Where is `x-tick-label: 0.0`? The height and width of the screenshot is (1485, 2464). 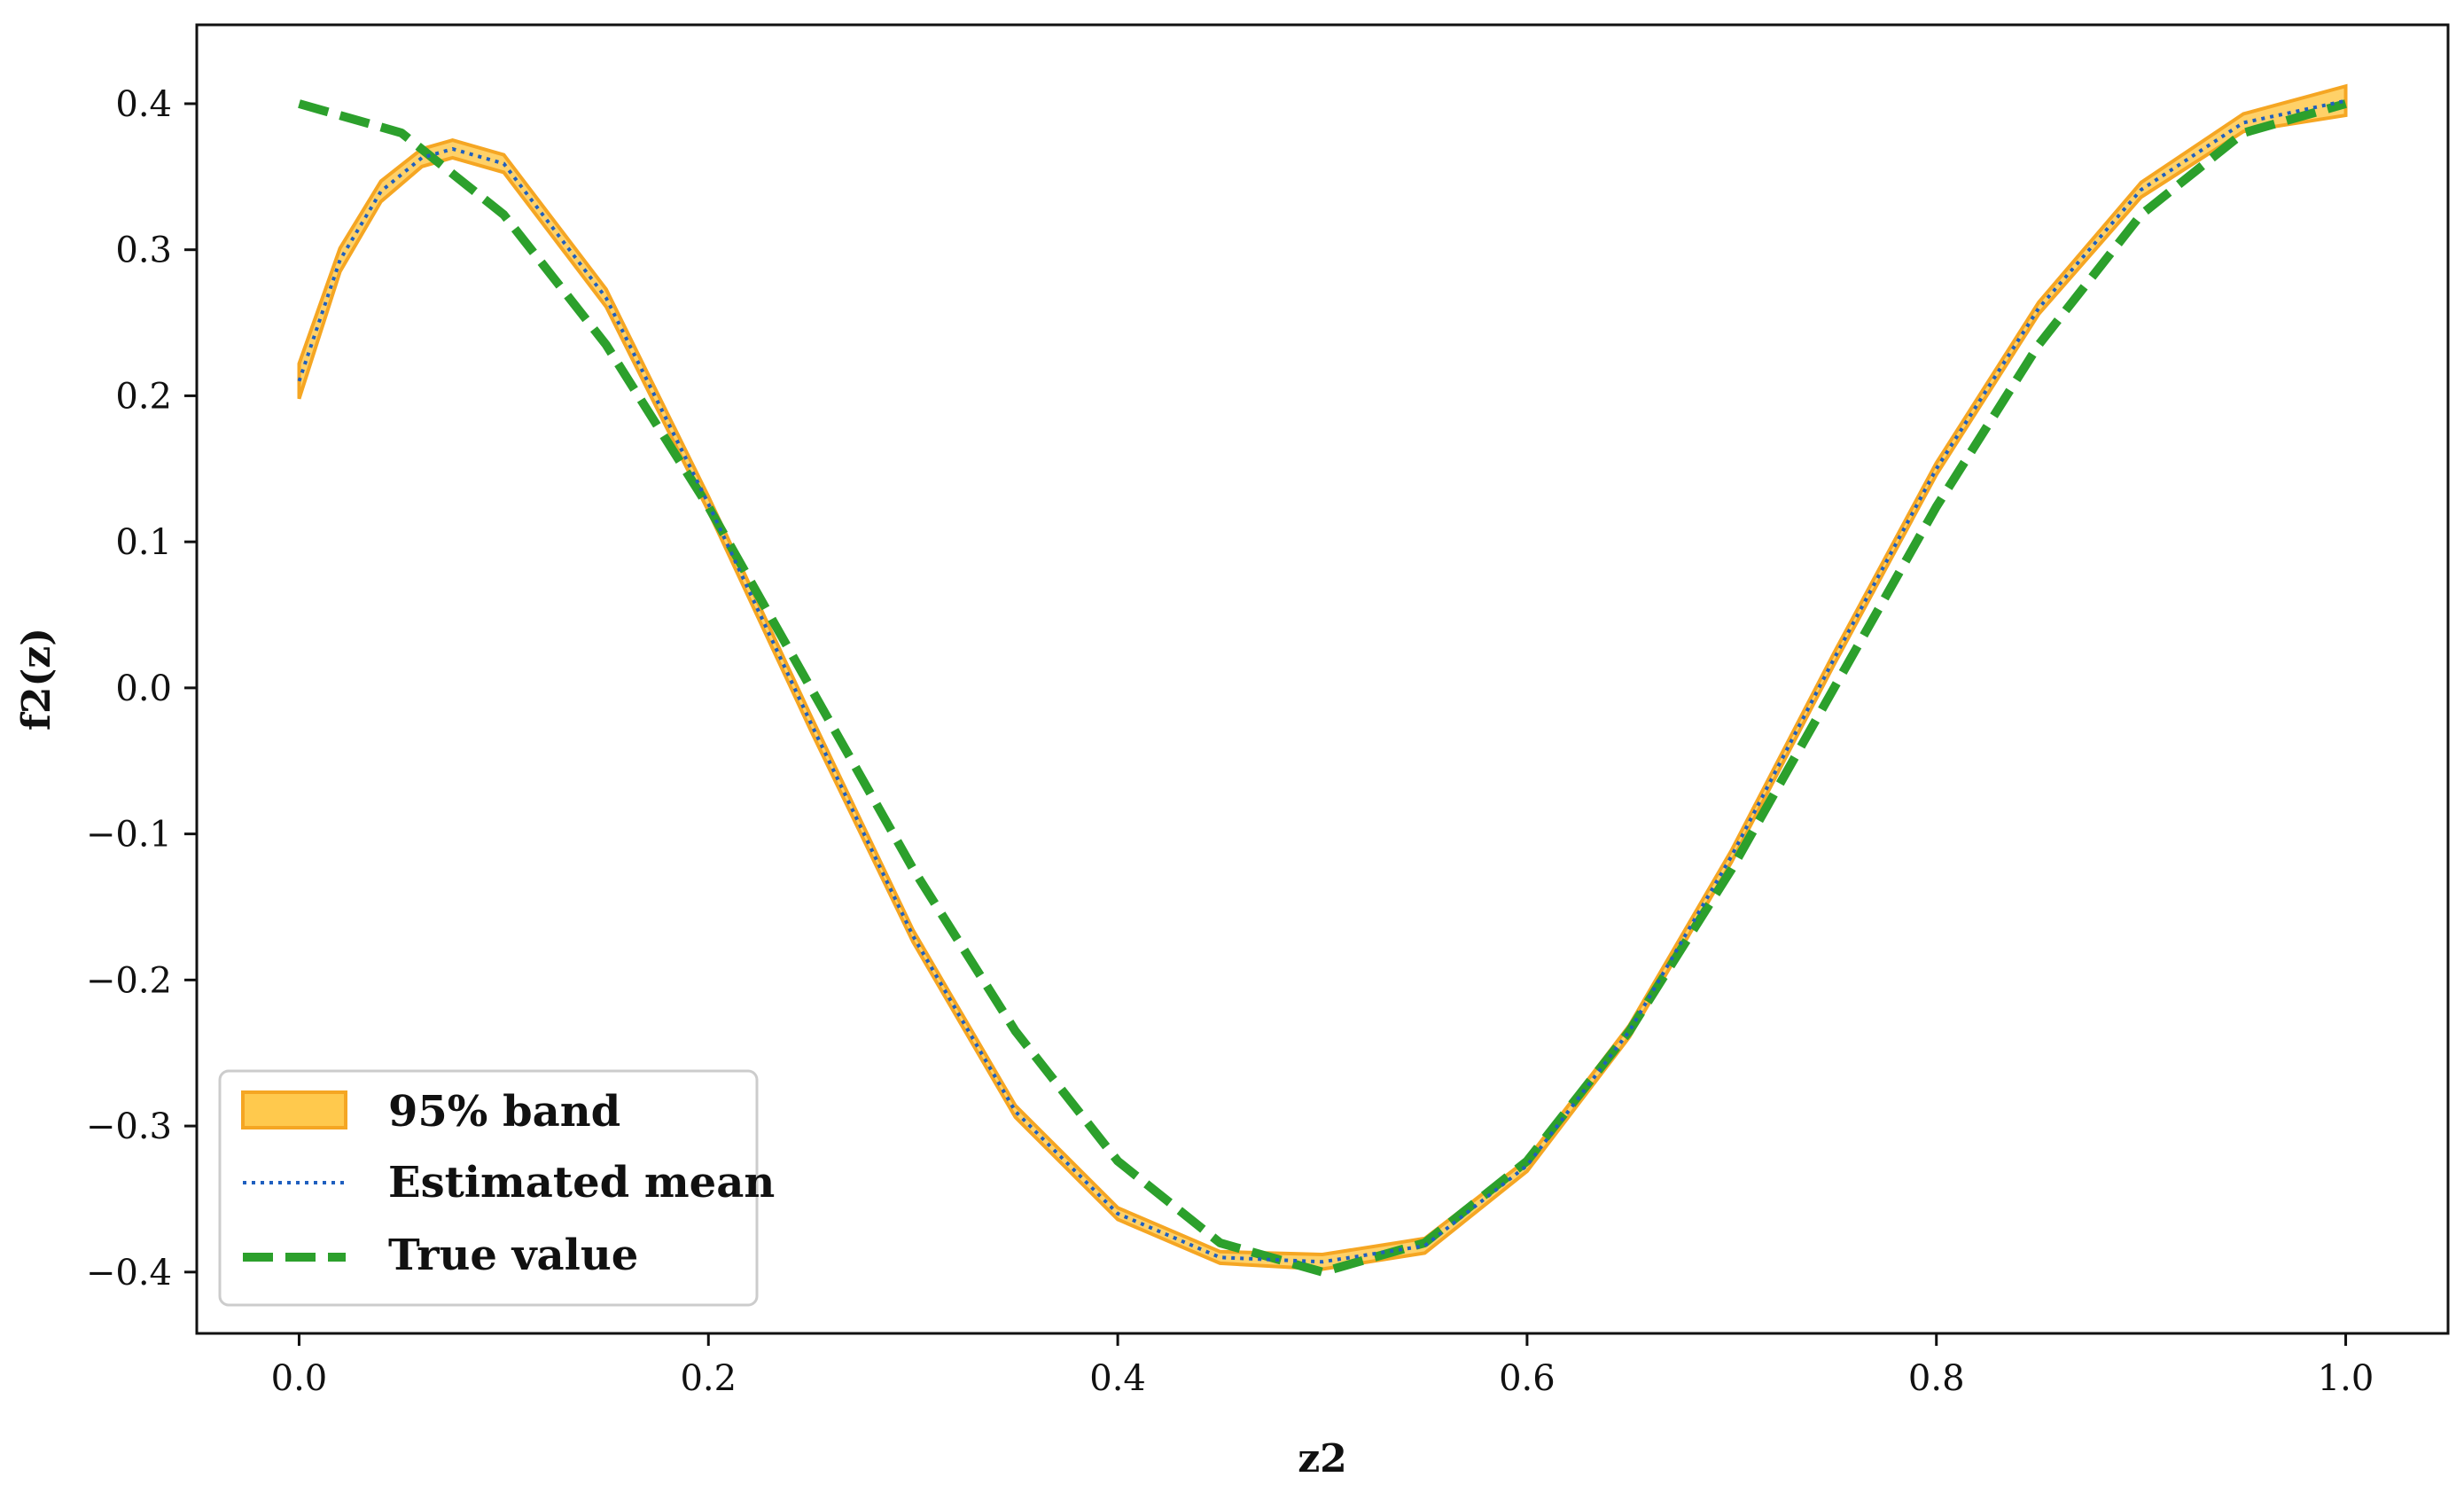
x-tick-label: 0.0 is located at coordinates (299, 1378).